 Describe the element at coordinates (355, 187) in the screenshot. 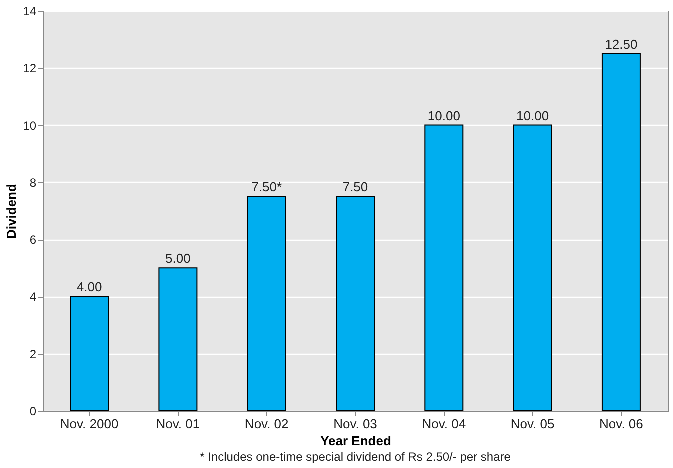

I see `data-label: 7.50` at that location.